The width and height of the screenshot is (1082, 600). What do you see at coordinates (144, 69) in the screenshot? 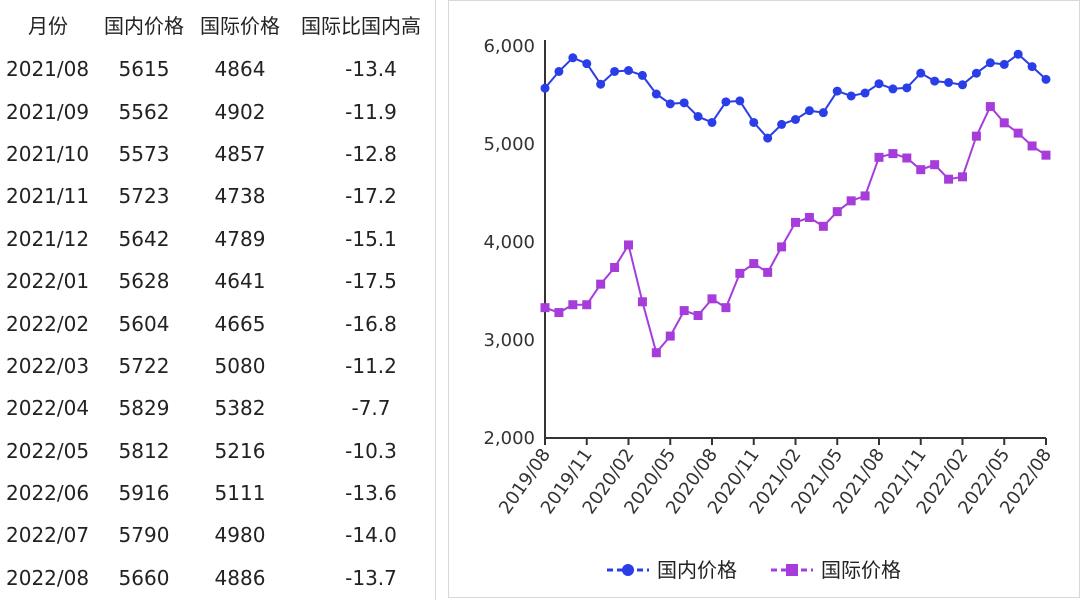
I see `cell-domestic-price: 5615` at bounding box center [144, 69].